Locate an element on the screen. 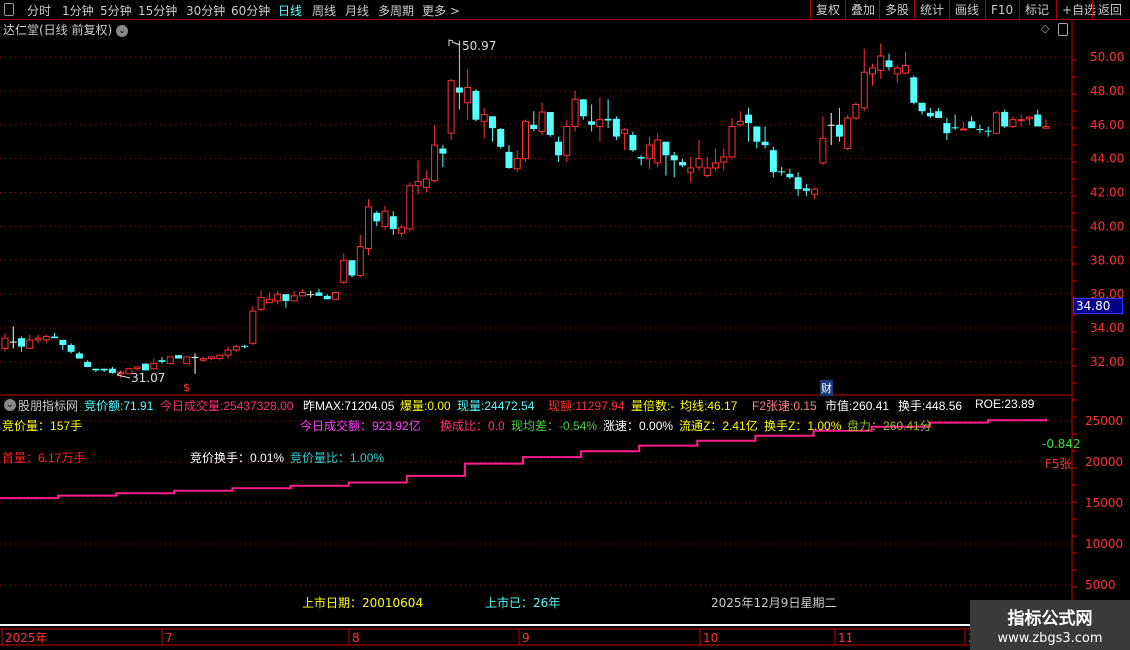  indicator-axis-label: 25000 is located at coordinates (1104, 421).